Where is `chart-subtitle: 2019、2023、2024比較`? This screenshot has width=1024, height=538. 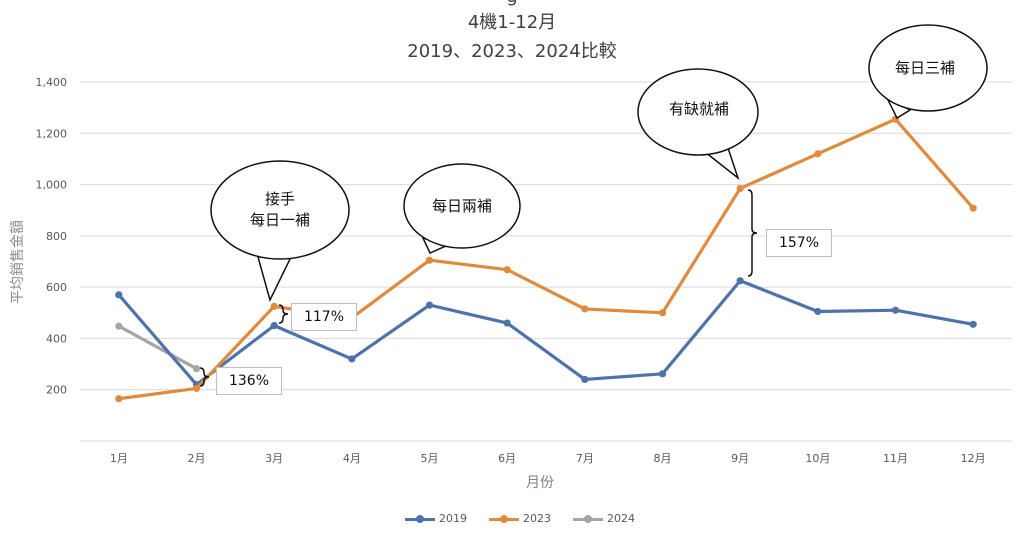 chart-subtitle: 2019、2023、2024比較 is located at coordinates (512, 51).